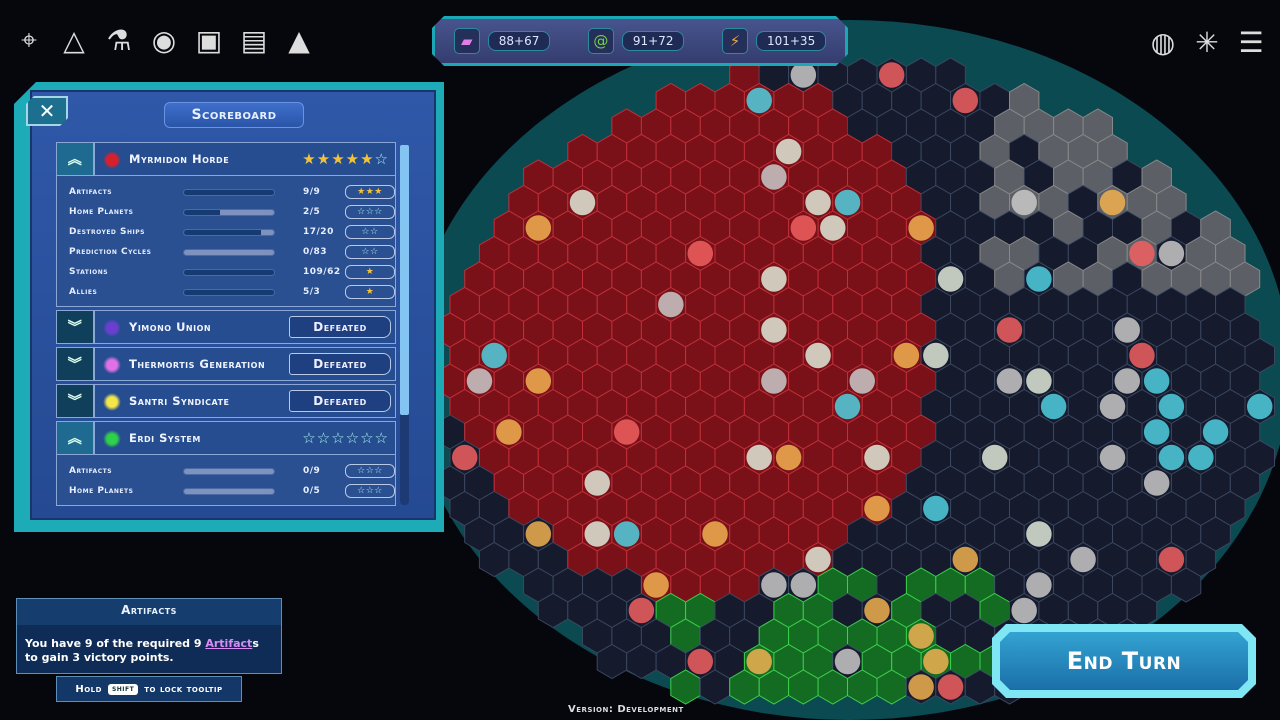 The image size is (1280, 720). What do you see at coordinates (226, 364) in the screenshot?
I see `faction-header: ︾ Thermortis Generation Defeated` at bounding box center [226, 364].